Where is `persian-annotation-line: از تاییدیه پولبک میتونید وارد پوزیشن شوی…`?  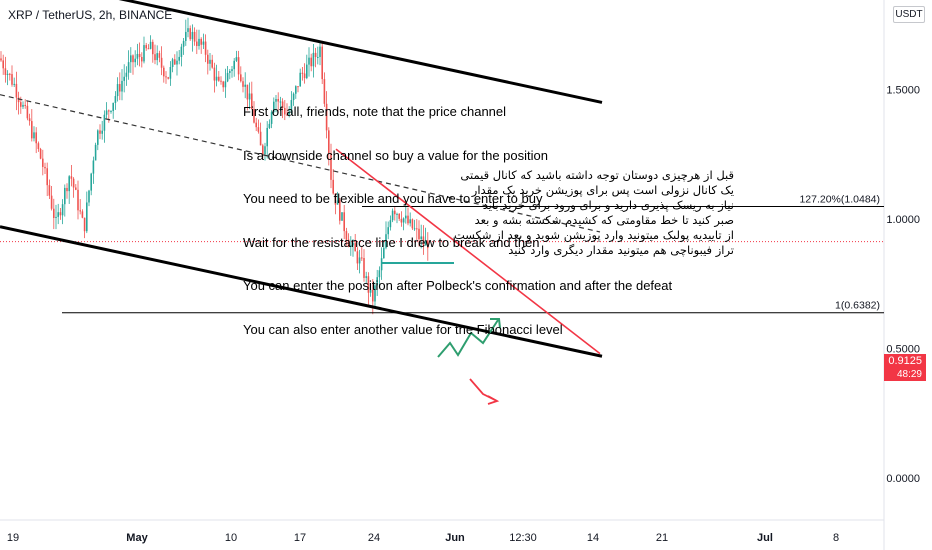 persian-annotation-line: از تاییدیه پولبک میتونید وارد پوزیشن شوی… is located at coordinates (593, 235).